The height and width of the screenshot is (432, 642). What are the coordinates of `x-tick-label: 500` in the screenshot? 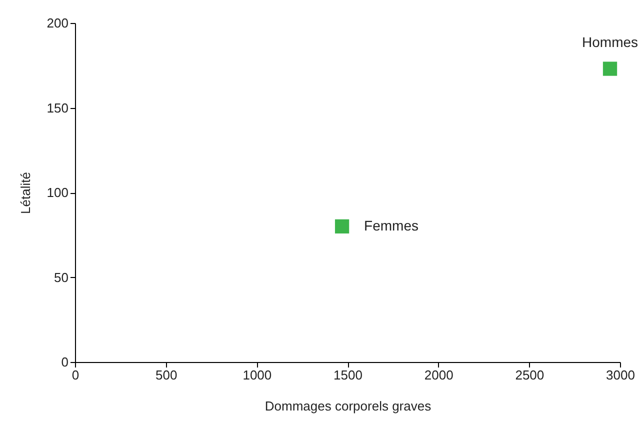 It's located at (166, 375).